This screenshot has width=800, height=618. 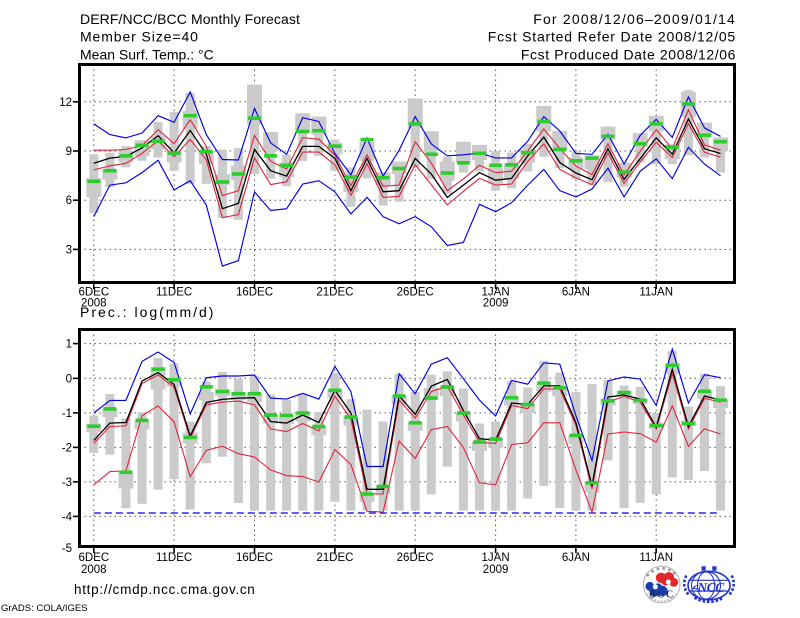 What do you see at coordinates (67, 549) in the screenshot?
I see `svg-text: -5` at bounding box center [67, 549].